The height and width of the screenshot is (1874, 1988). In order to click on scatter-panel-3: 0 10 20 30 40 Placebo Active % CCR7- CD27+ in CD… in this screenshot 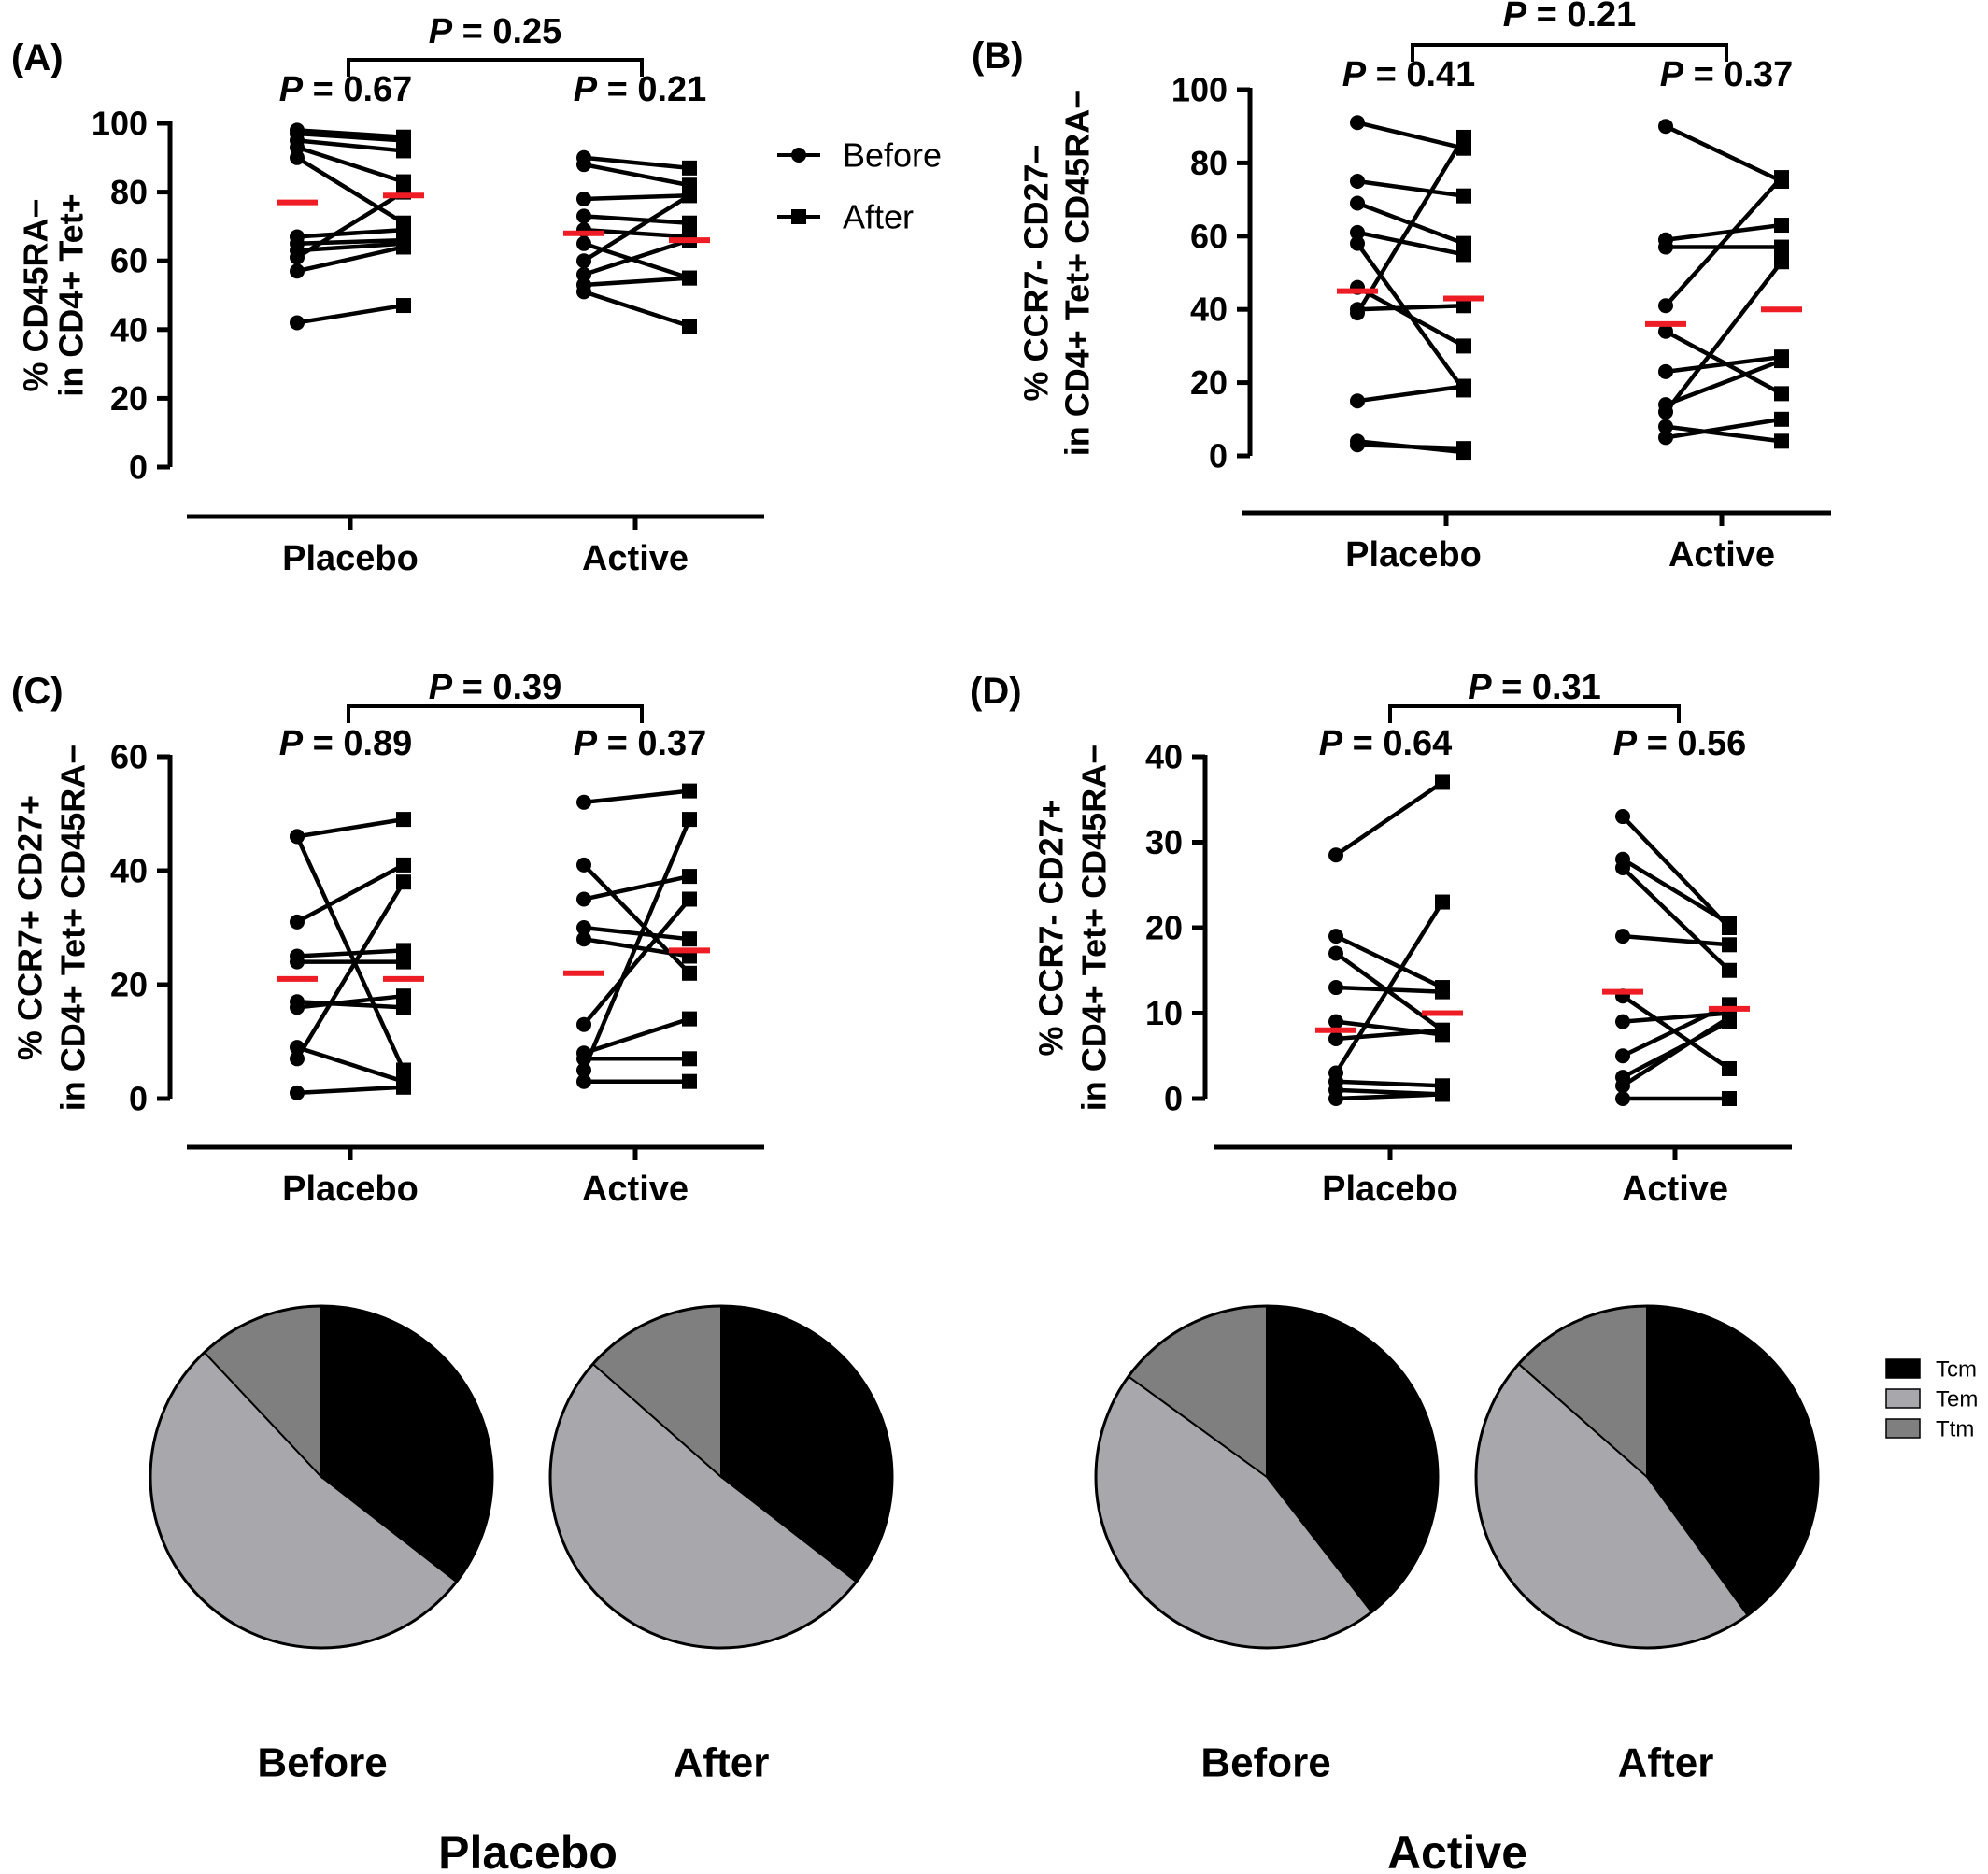, I will do `click(1381, 939)`.